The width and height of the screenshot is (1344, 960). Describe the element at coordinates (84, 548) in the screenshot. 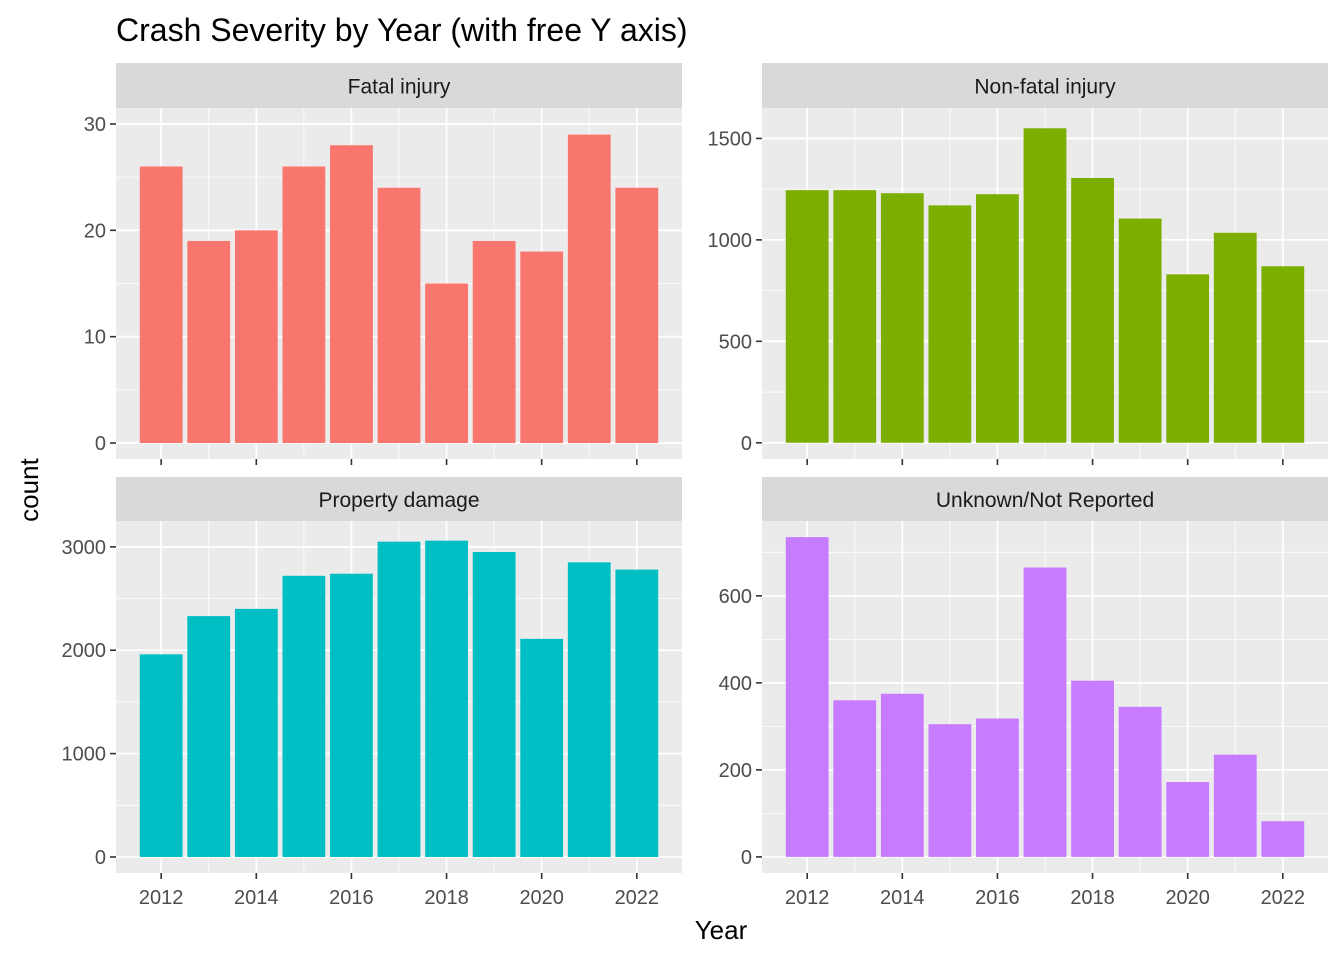

I see `y-tick-label: 3000` at that location.